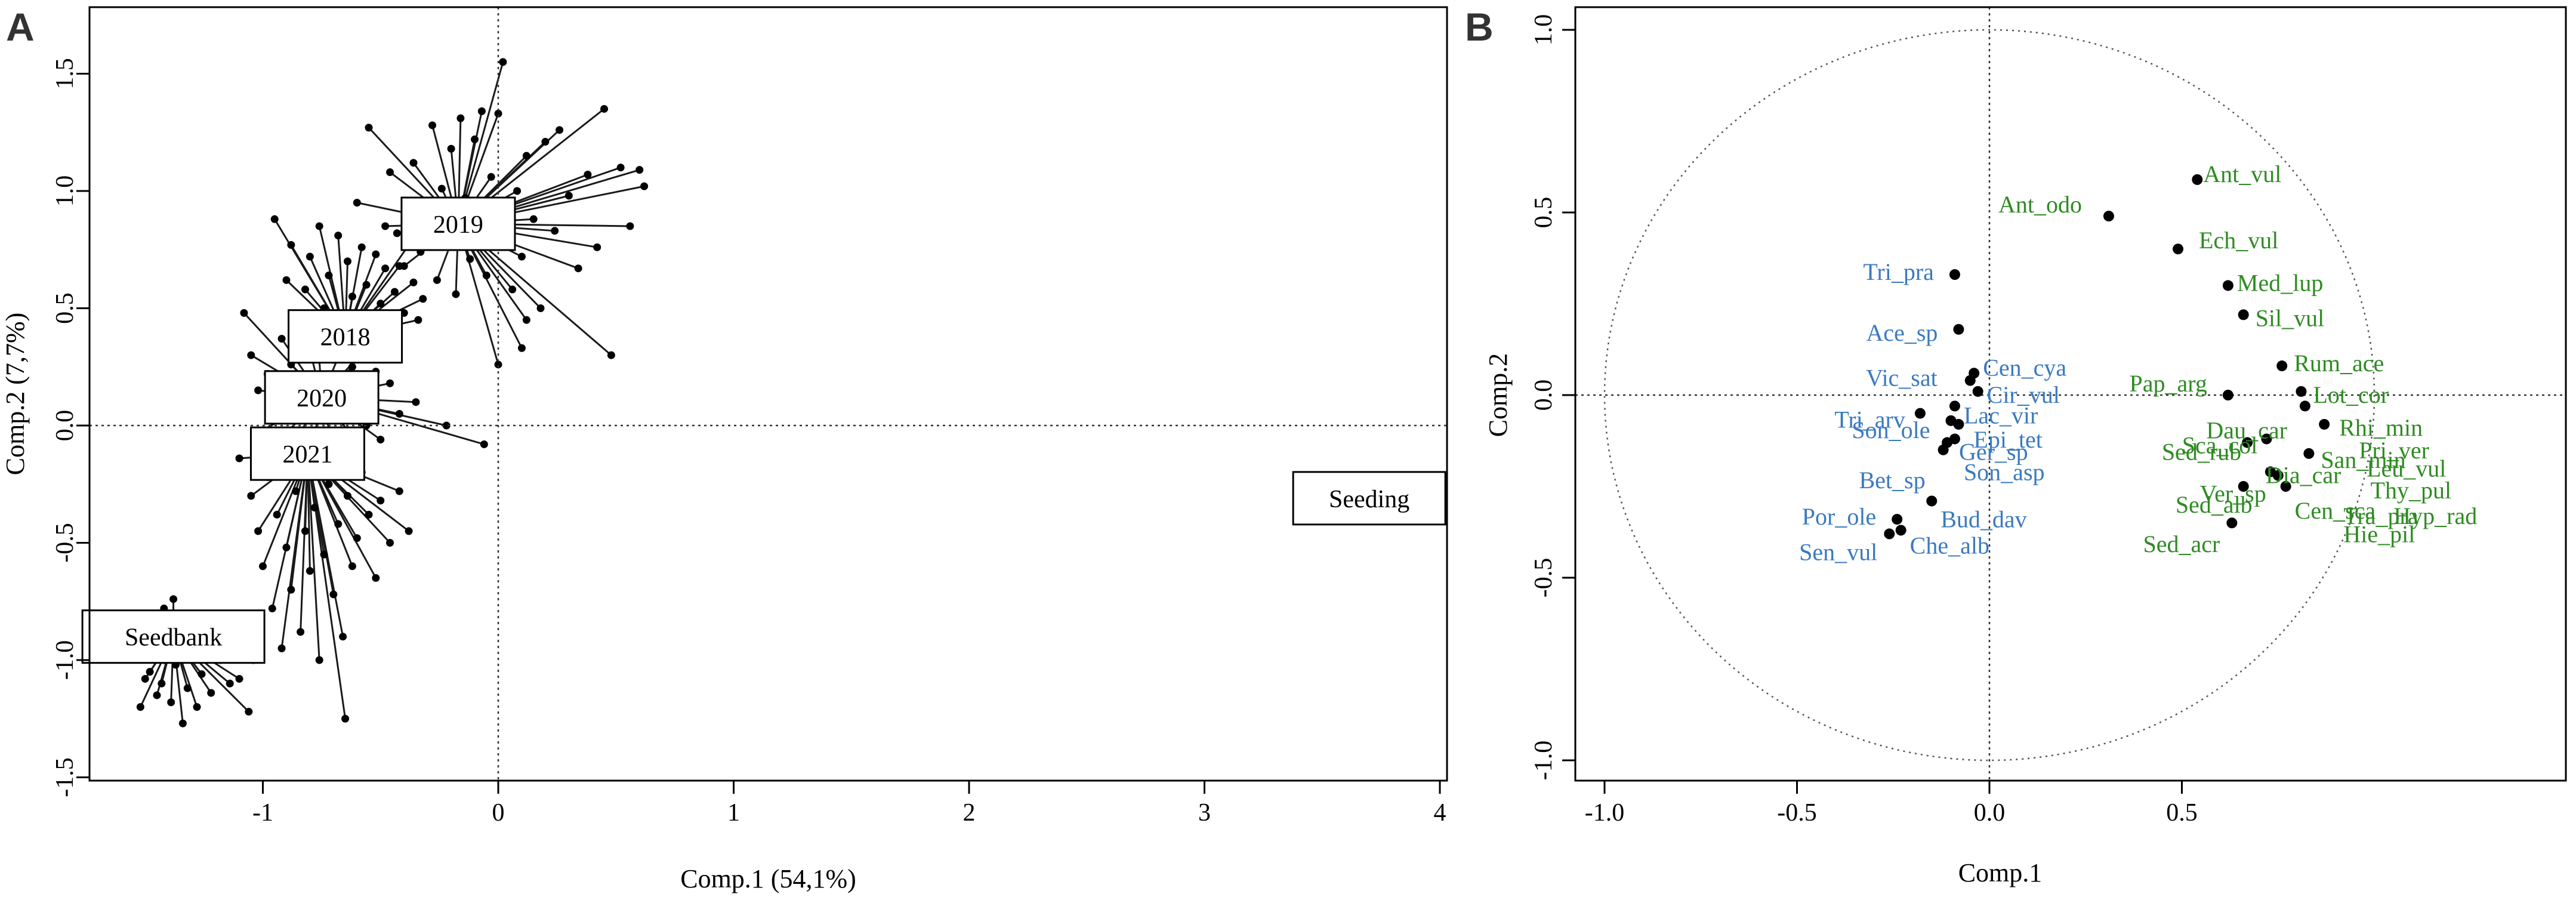 The width and height of the screenshot is (2576, 897). What do you see at coordinates (2238, 240) in the screenshot?
I see `species-label-ech-vul: Ech_vul` at bounding box center [2238, 240].